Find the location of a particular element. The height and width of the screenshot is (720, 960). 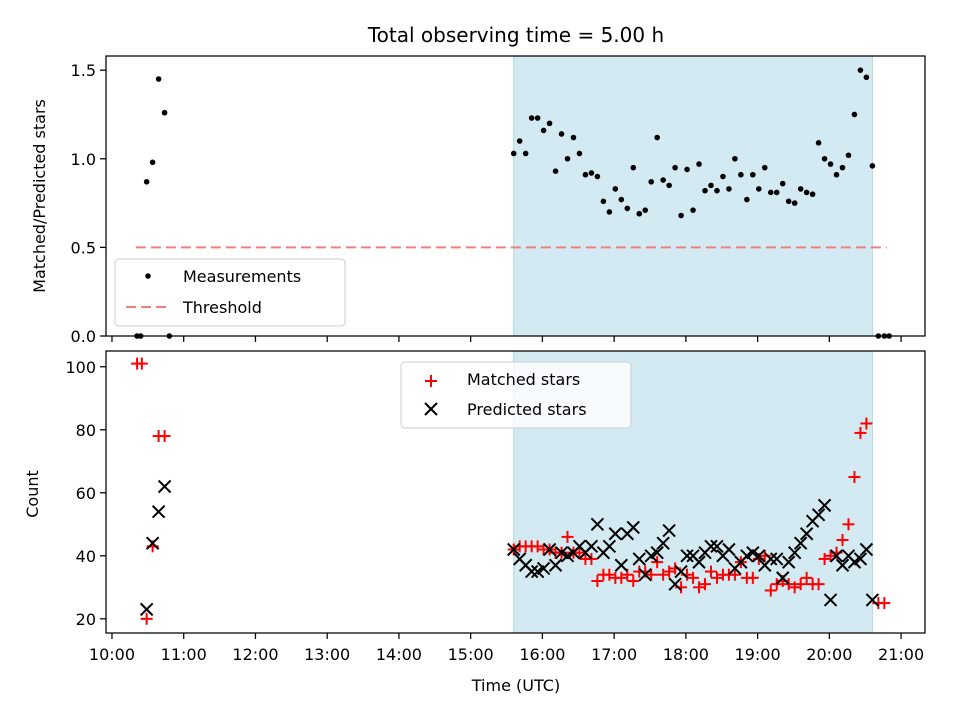

x-tick-label: 13:00 is located at coordinates (327, 654).